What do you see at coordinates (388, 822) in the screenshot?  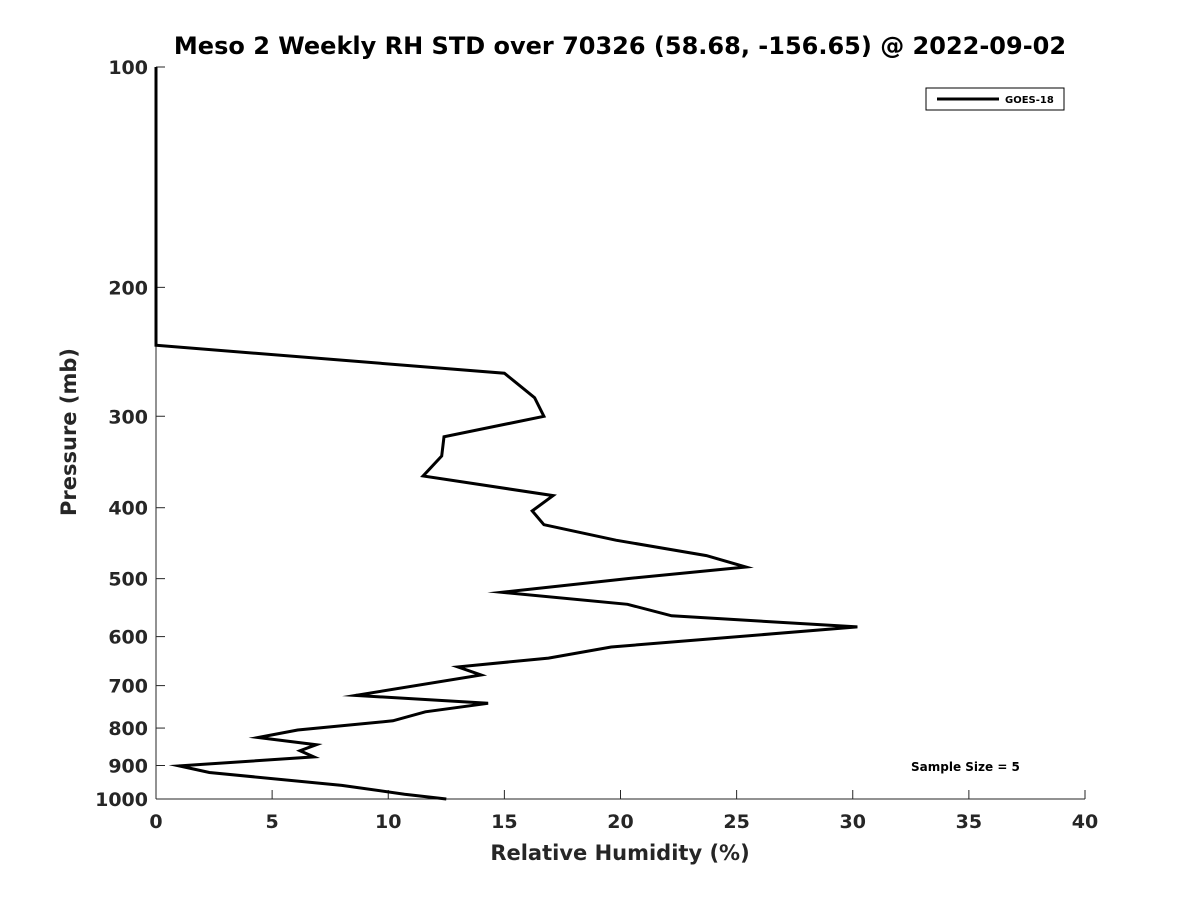 I see `x-tick-label: 10` at bounding box center [388, 822].